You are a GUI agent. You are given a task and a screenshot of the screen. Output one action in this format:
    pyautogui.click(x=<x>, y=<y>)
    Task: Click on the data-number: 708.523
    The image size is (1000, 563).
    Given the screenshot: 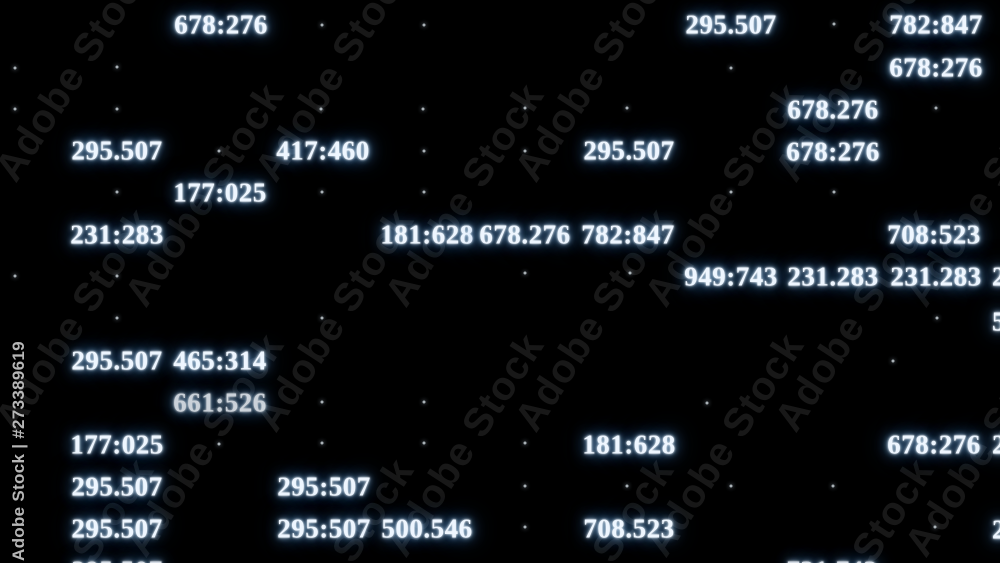 What is the action you would take?
    pyautogui.click(x=629, y=528)
    